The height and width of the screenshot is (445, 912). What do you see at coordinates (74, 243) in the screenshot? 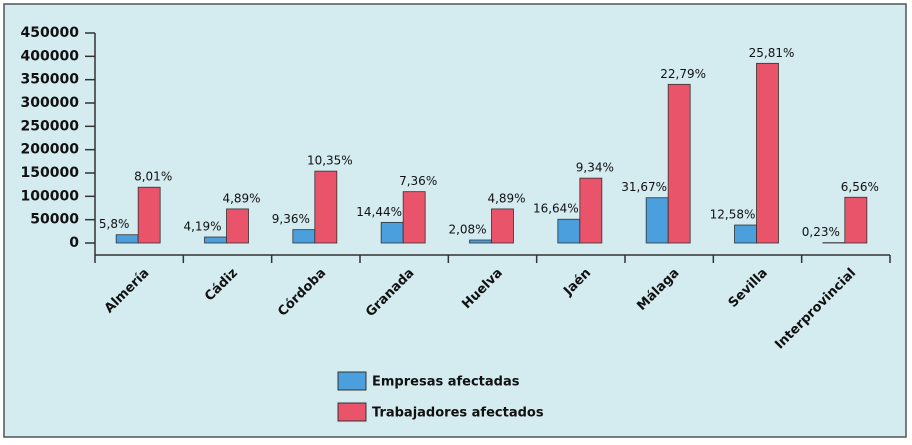
I see `y-tick-label: 0` at bounding box center [74, 243].